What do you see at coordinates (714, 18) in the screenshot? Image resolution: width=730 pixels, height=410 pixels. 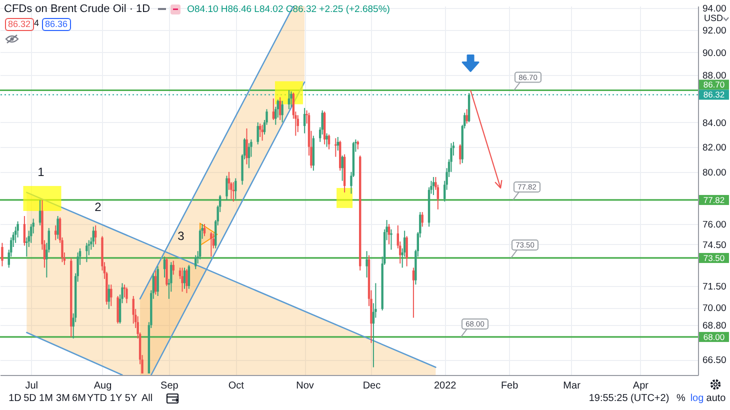 I see `y-axis-title: USD` at bounding box center [714, 18].